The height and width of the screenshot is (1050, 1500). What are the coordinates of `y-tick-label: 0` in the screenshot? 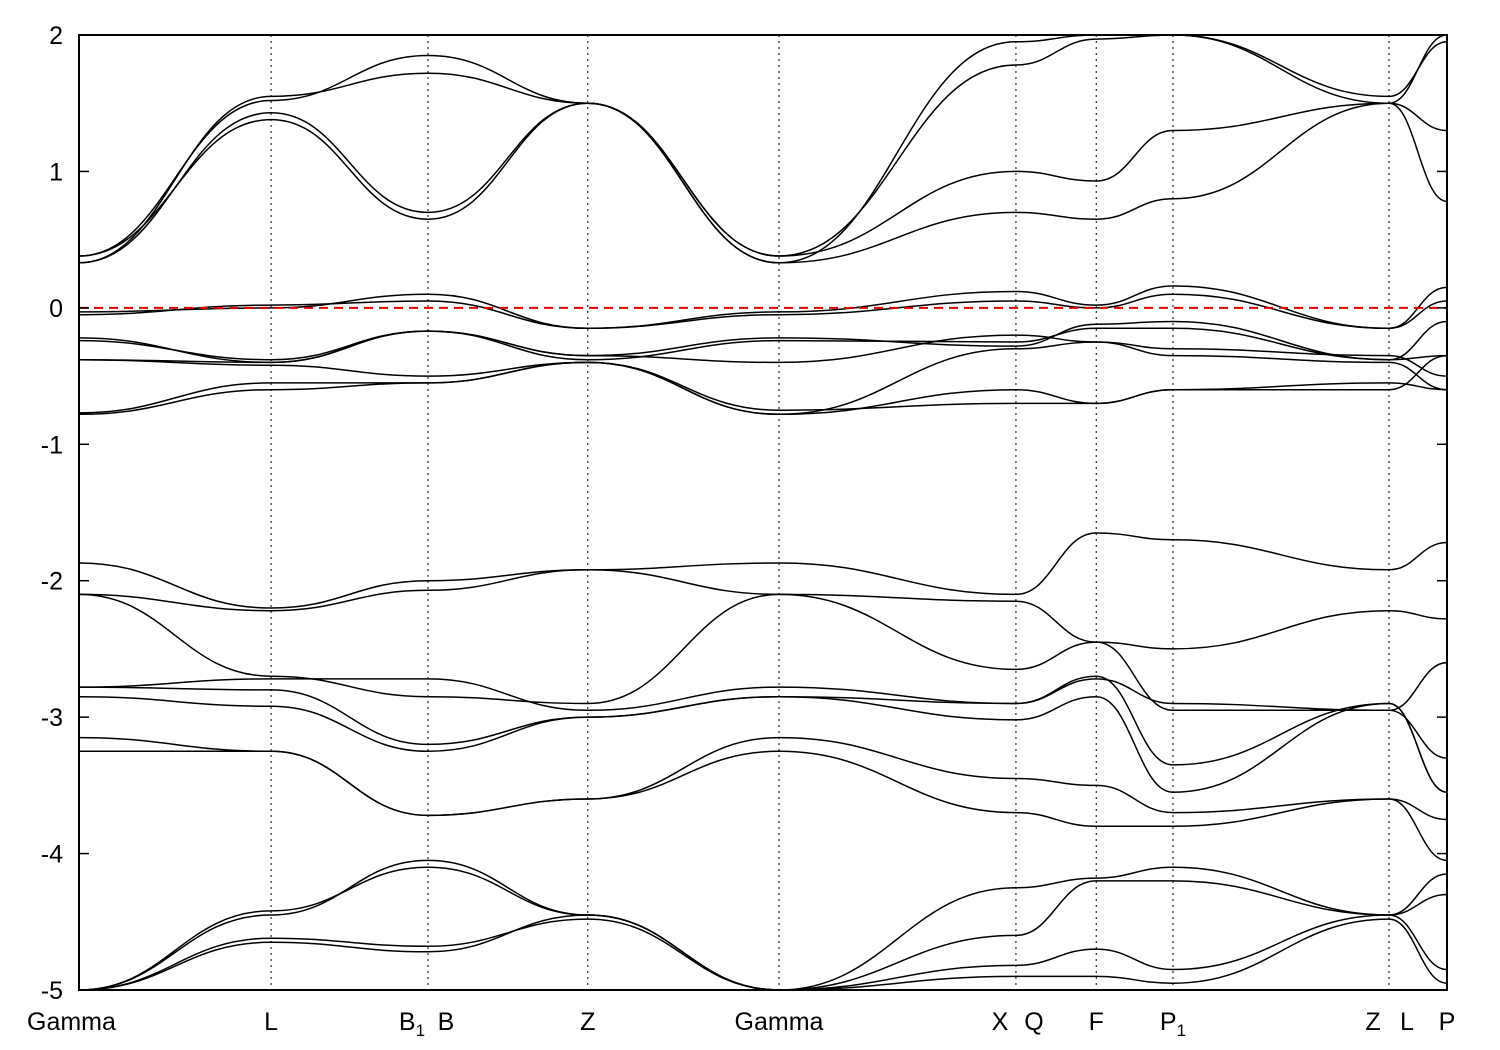 It's located at (56, 309).